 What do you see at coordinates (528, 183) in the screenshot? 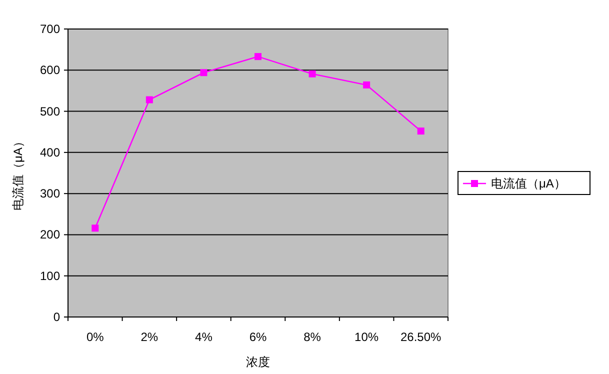
I see `legend-label: 电流值（μA）` at bounding box center [528, 183].